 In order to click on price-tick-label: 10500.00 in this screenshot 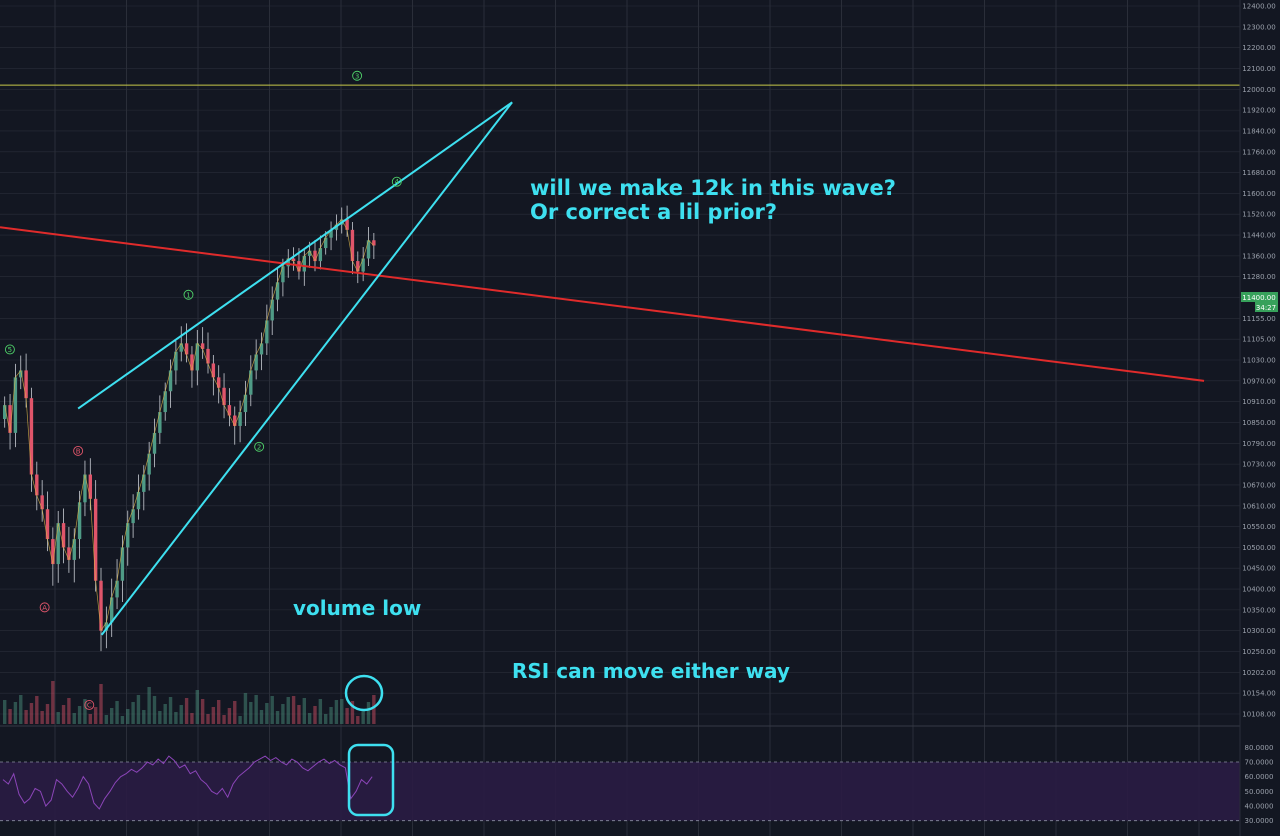, I will do `click(1258, 548)`.